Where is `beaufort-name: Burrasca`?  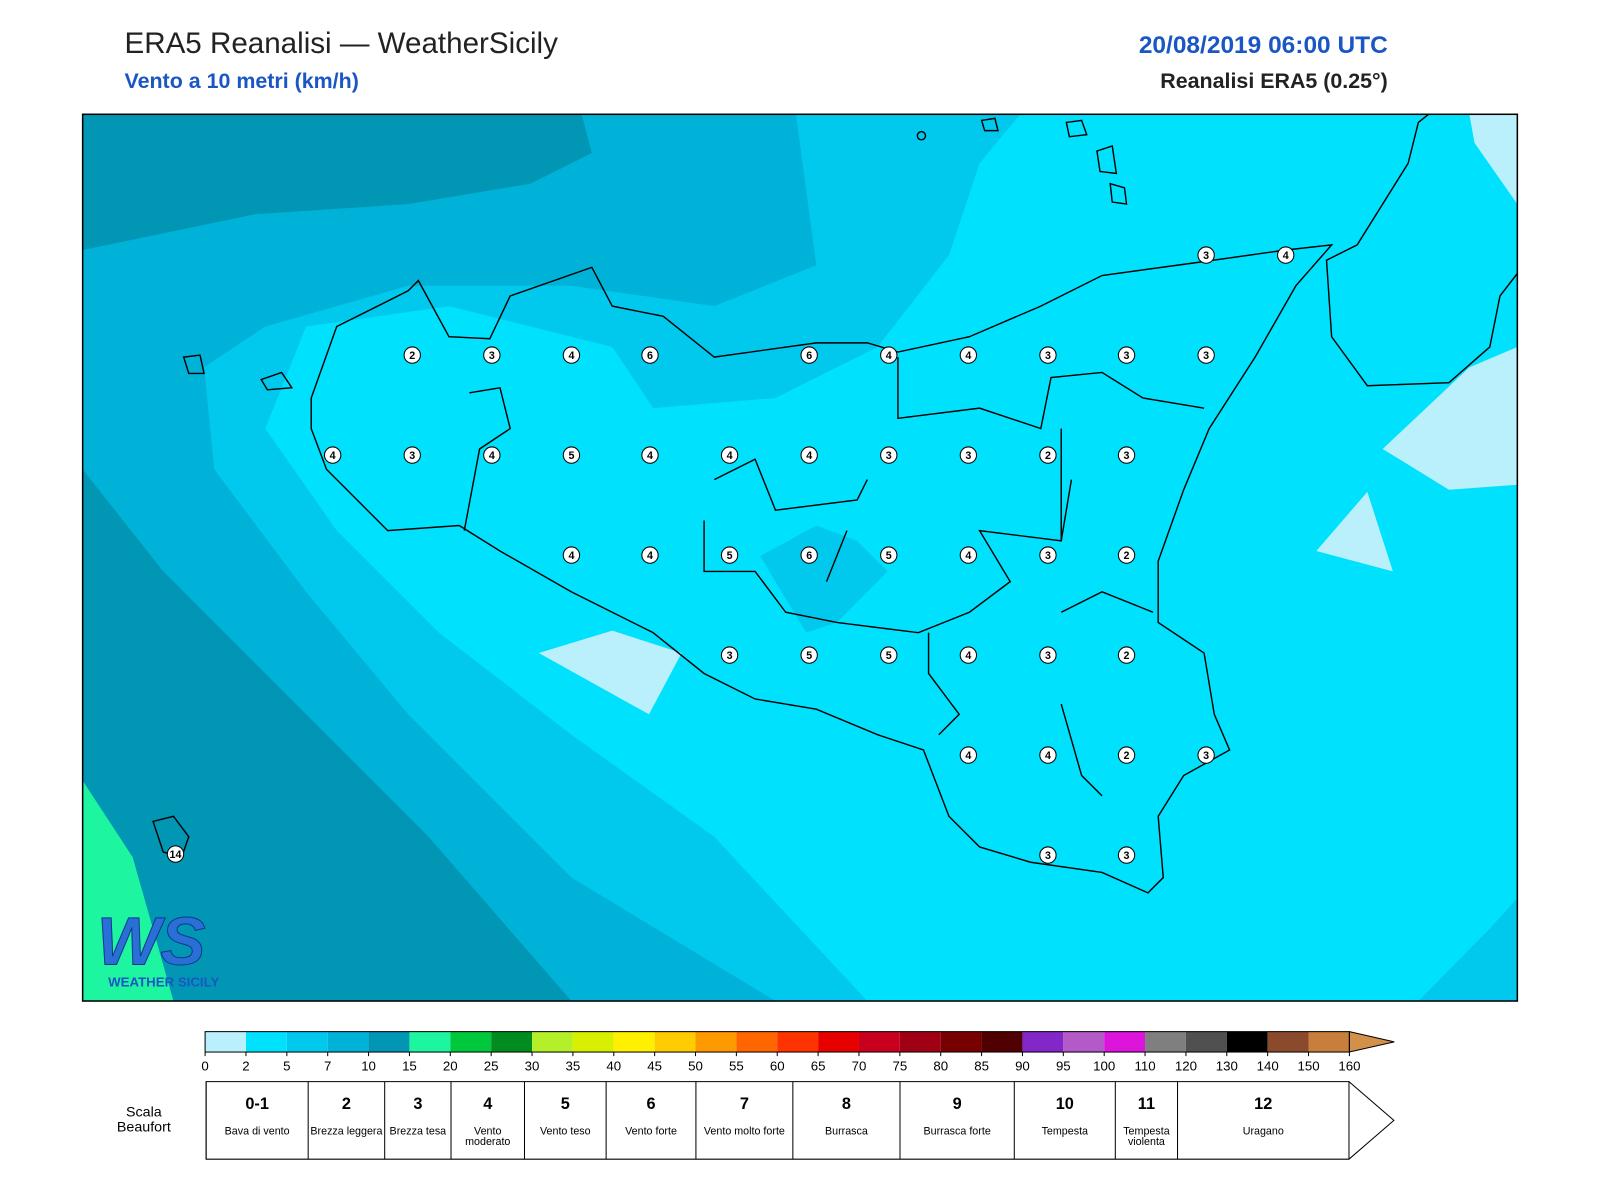 beaufort-name: Burrasca is located at coordinates (846, 1132).